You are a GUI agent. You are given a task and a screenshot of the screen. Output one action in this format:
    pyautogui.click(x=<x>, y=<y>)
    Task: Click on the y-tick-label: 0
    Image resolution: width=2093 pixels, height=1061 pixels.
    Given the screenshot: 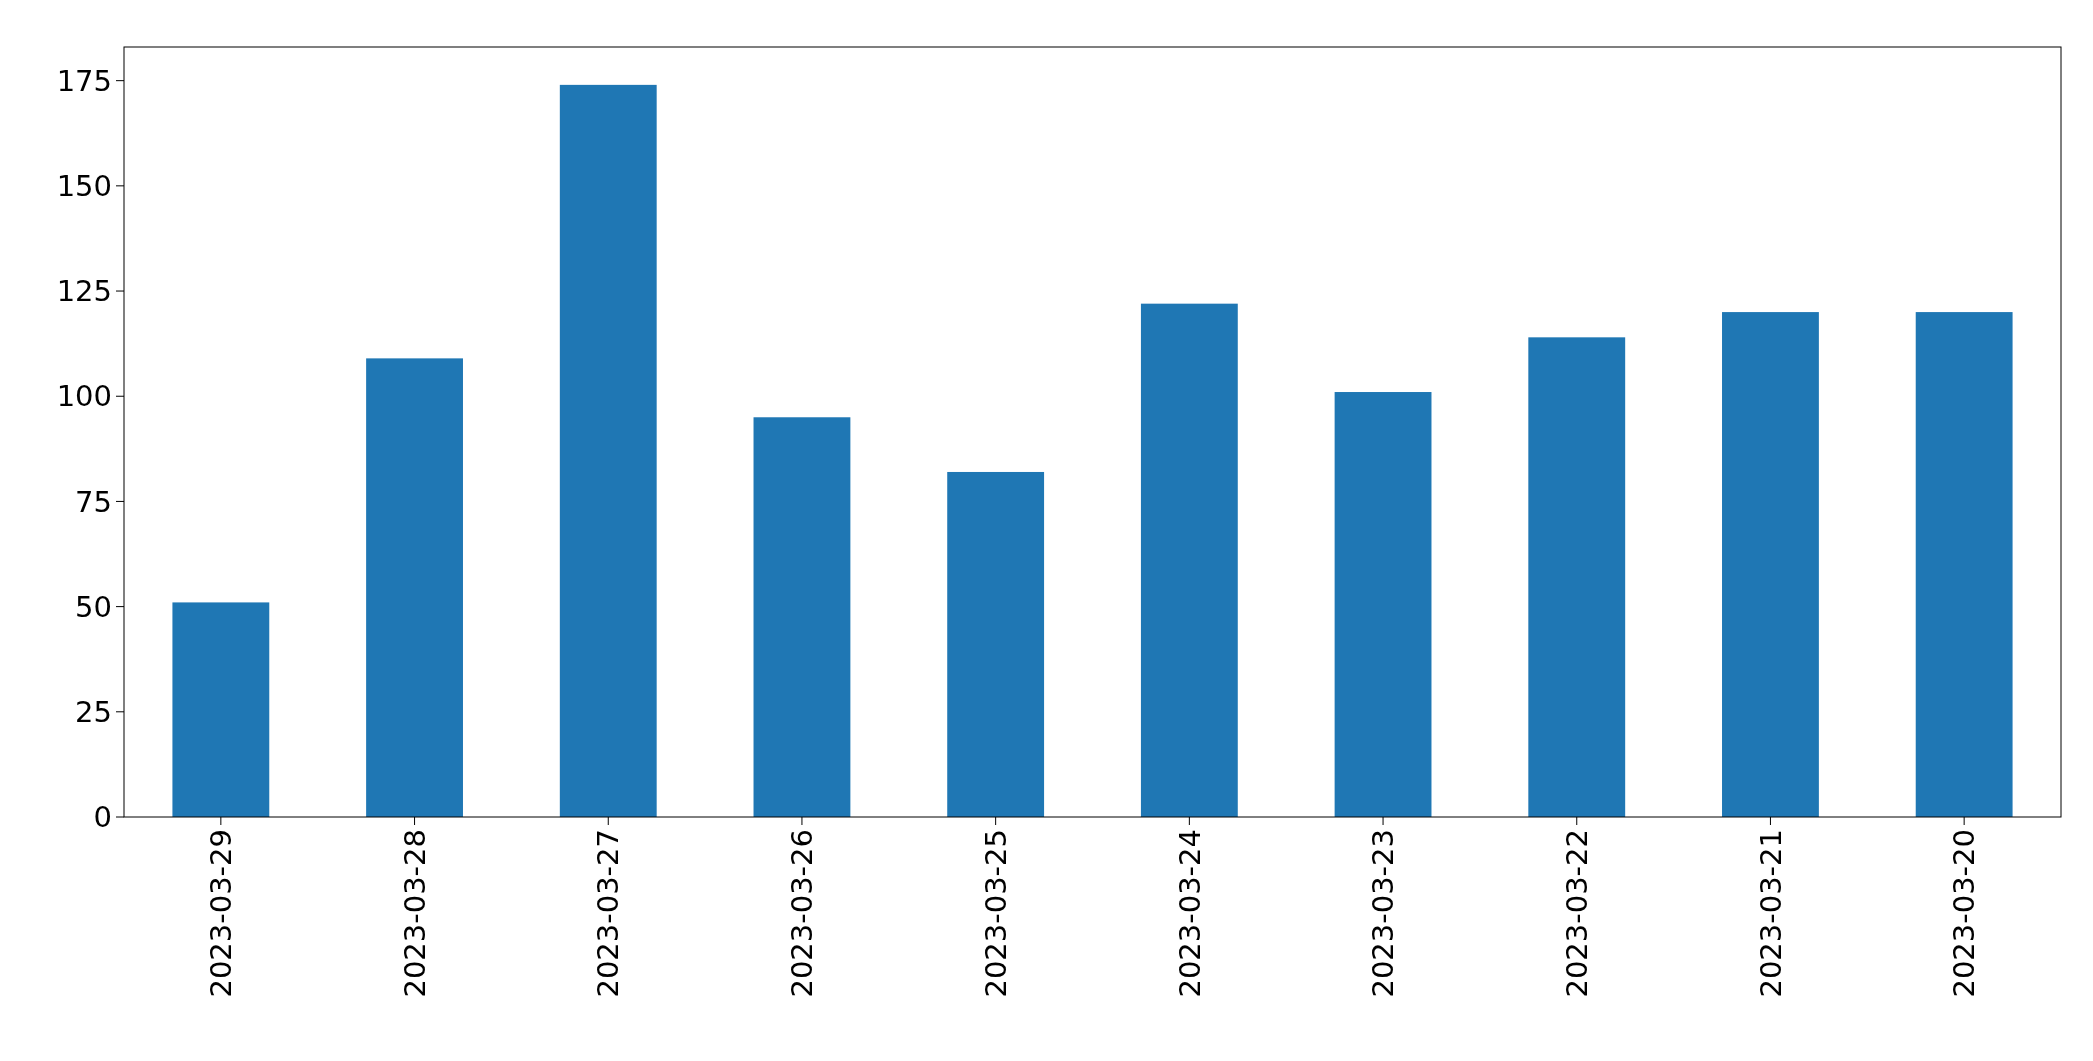 What is the action you would take?
    pyautogui.click(x=102, y=817)
    